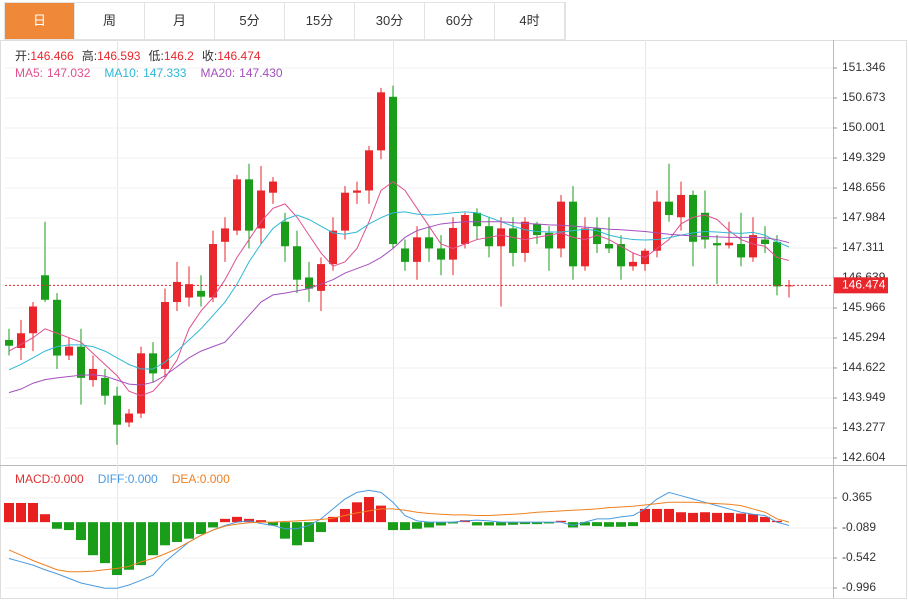  What do you see at coordinates (864, 367) in the screenshot?
I see `y-tick-label: 144.622` at bounding box center [864, 367].